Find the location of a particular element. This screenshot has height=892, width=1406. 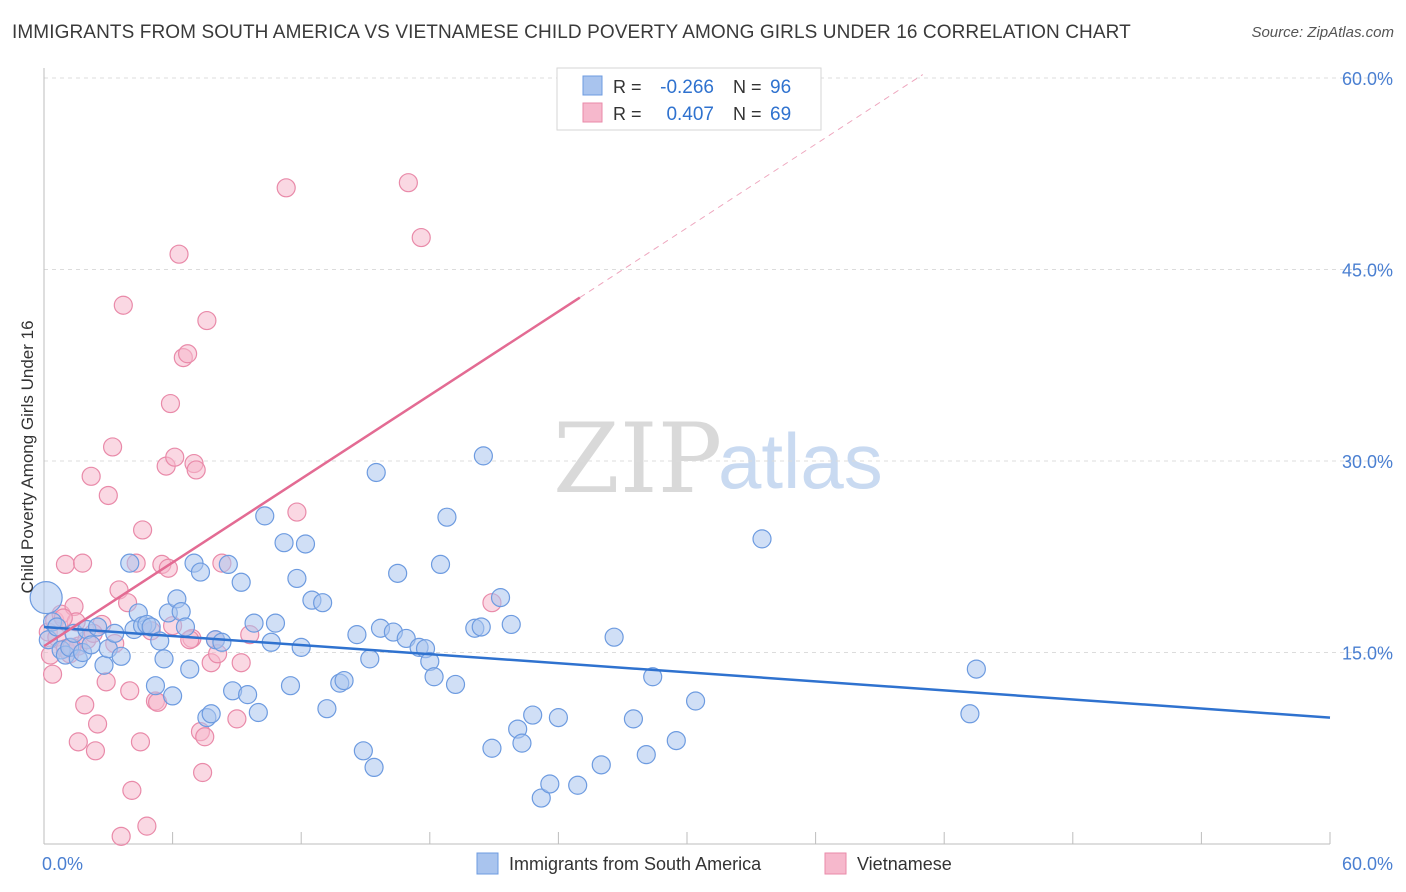

stats-r-value-pink: 0.407 is located at coordinates (690, 114).